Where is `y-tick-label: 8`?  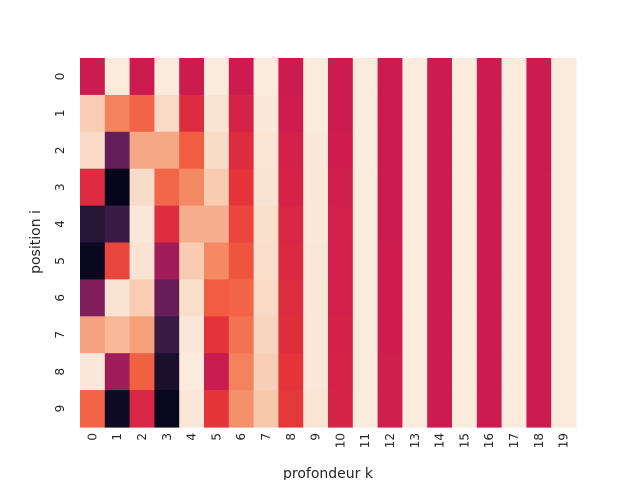 y-tick-label: 8 is located at coordinates (60, 372).